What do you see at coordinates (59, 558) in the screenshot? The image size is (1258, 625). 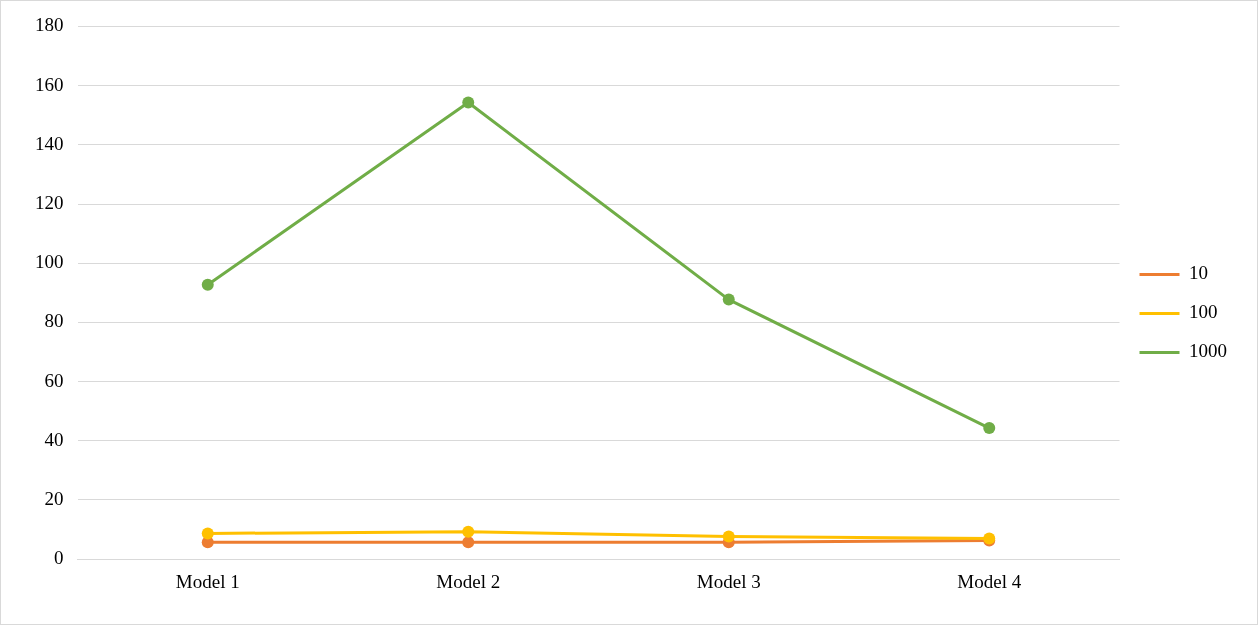 I see `y-tick-label: 0` at bounding box center [59, 558].